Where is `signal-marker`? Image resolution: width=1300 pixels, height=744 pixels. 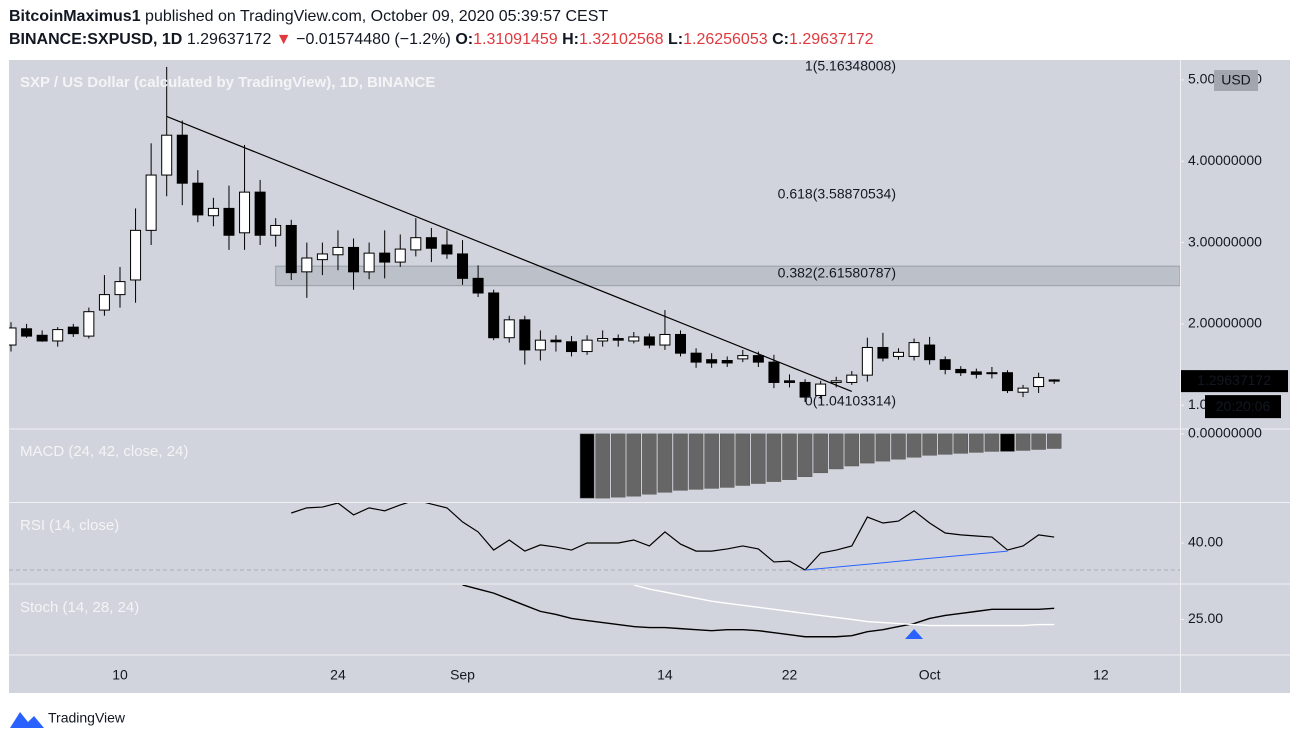 signal-marker is located at coordinates (914, 634).